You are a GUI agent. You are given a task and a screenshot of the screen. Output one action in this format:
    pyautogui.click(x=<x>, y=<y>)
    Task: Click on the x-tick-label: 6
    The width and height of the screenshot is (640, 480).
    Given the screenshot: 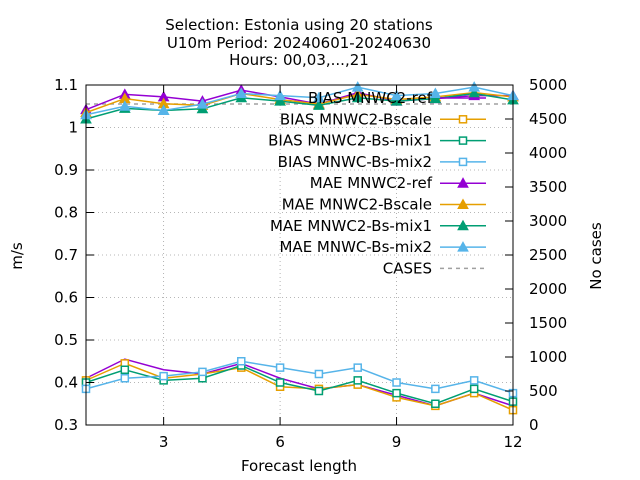 What is the action you would take?
    pyautogui.click(x=280, y=442)
    